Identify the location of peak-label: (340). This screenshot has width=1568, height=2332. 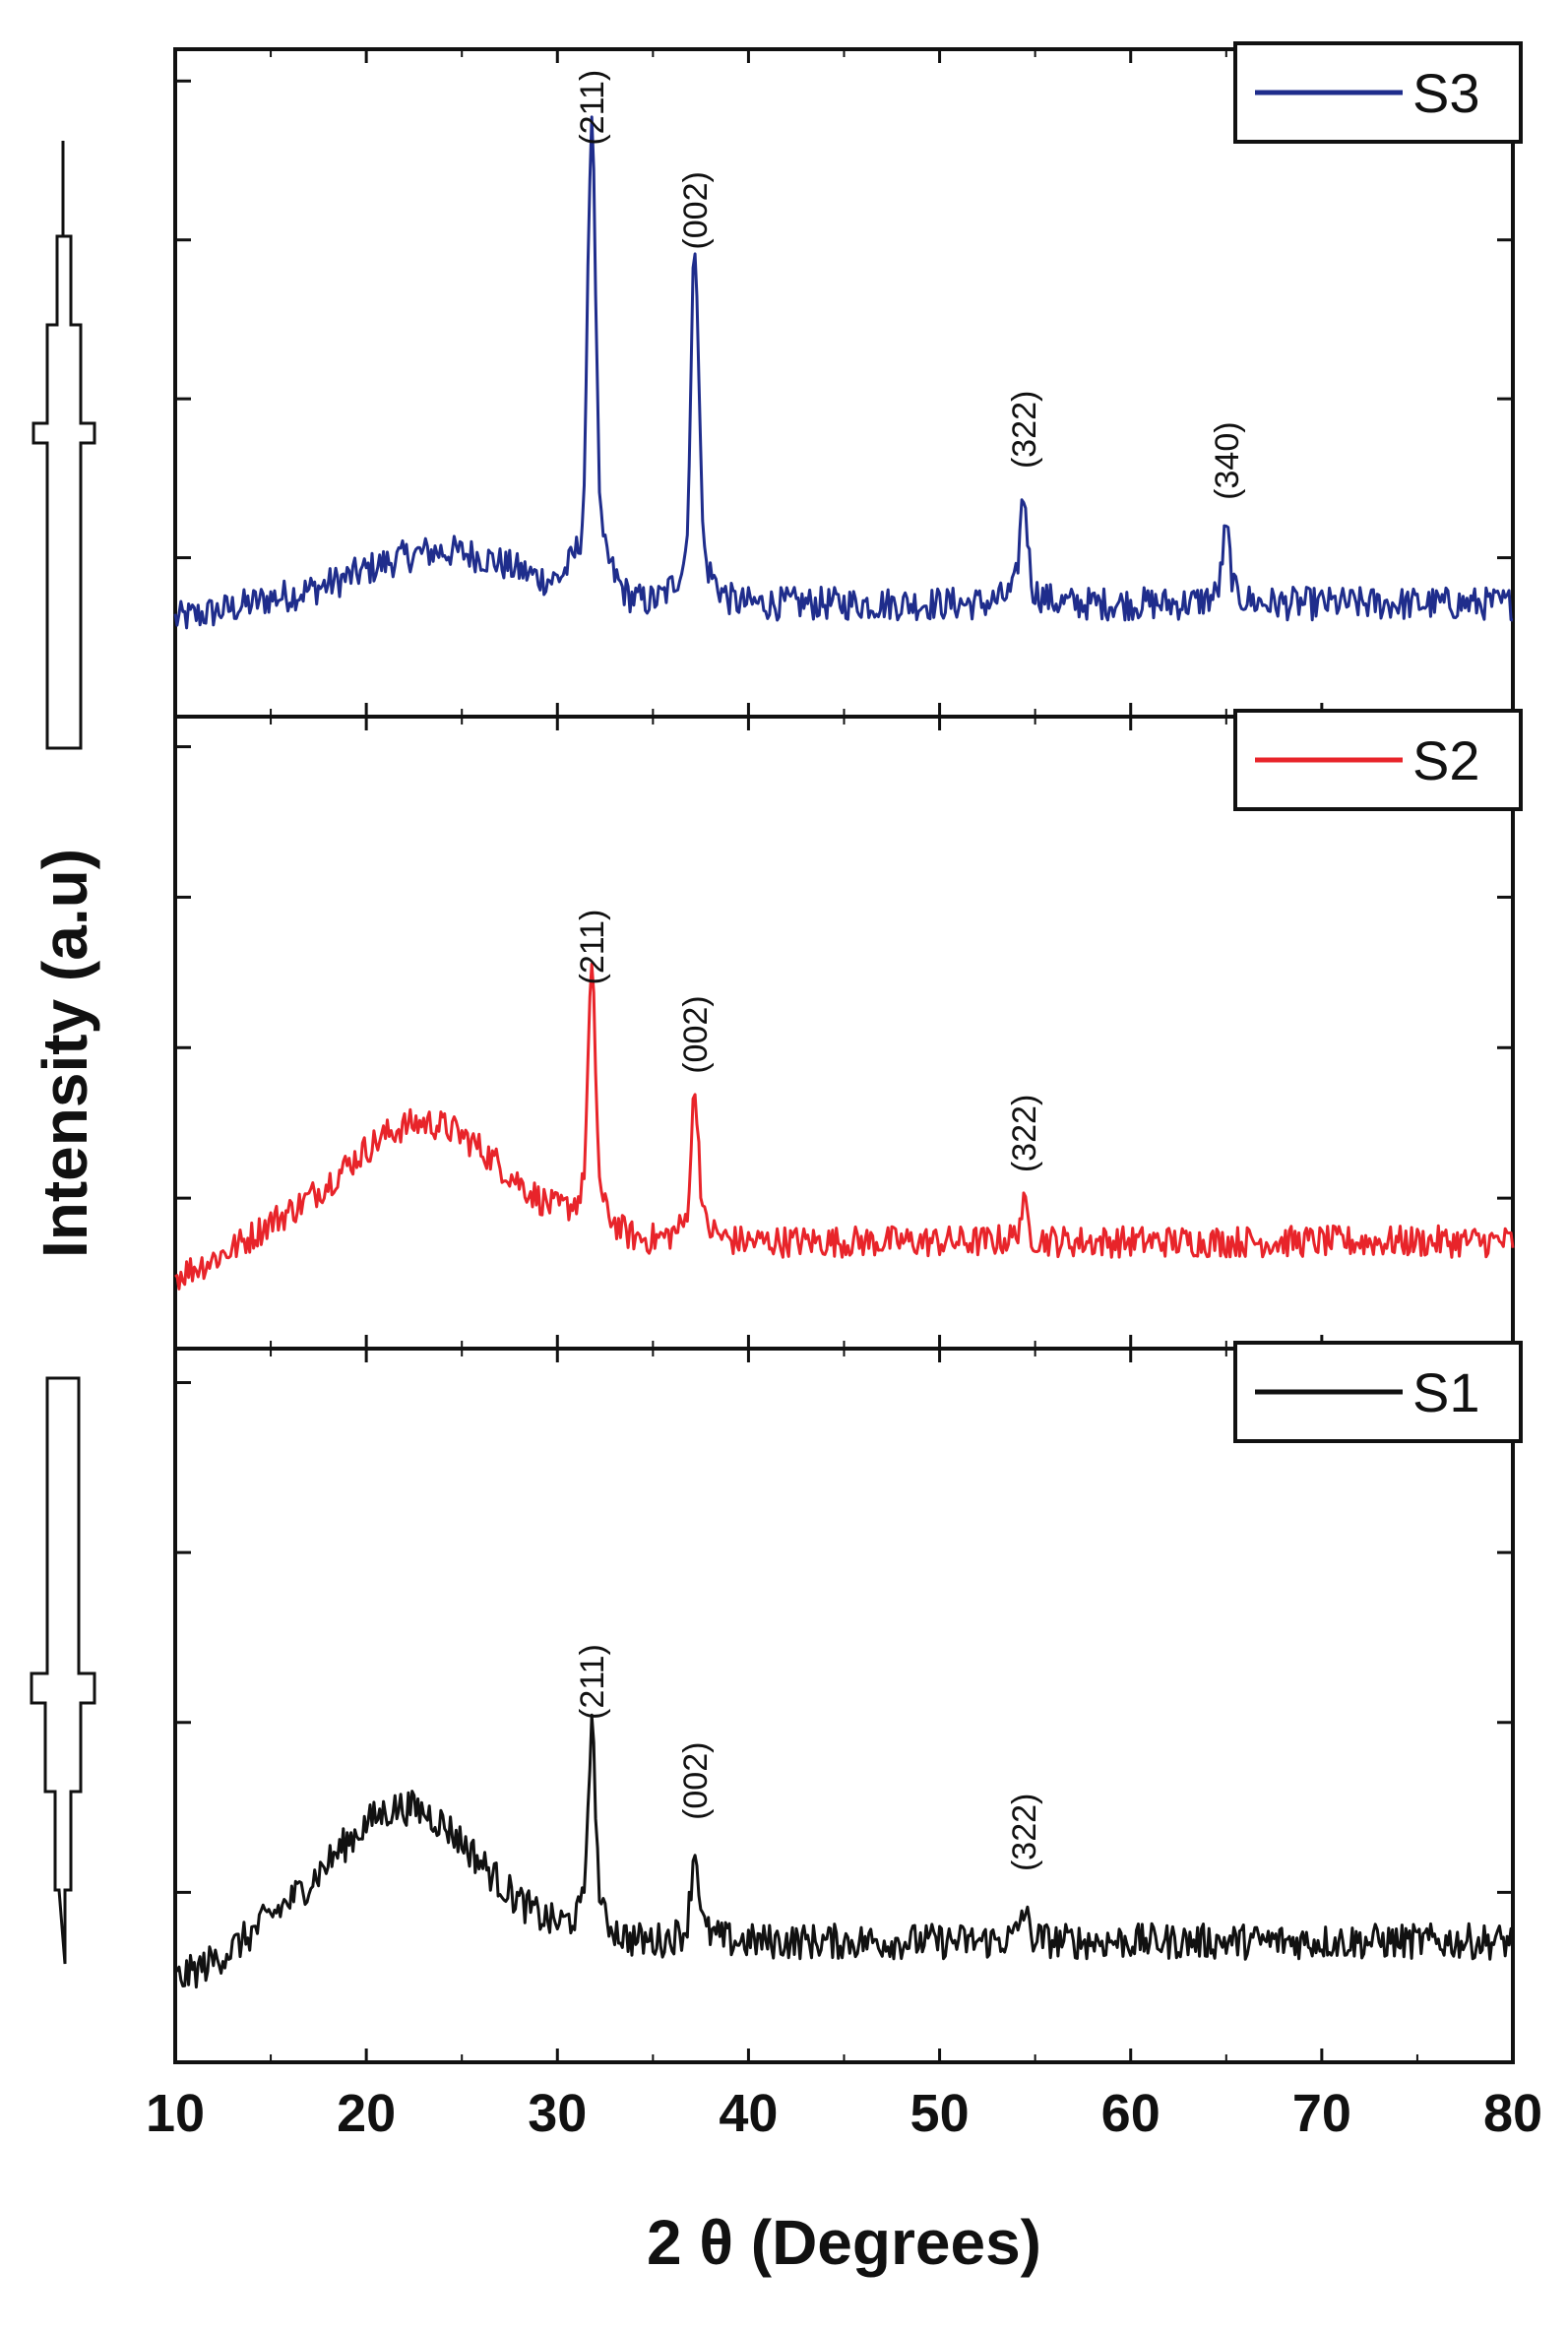
(1227, 460).